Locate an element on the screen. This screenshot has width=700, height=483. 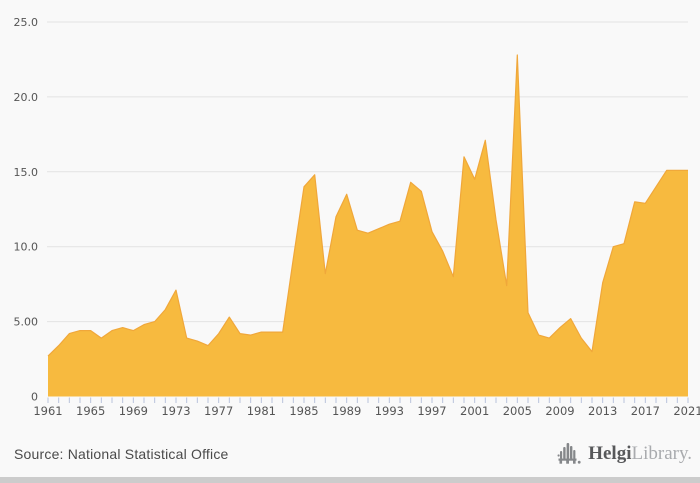
x-tick-label: 1977 is located at coordinates (218, 411).